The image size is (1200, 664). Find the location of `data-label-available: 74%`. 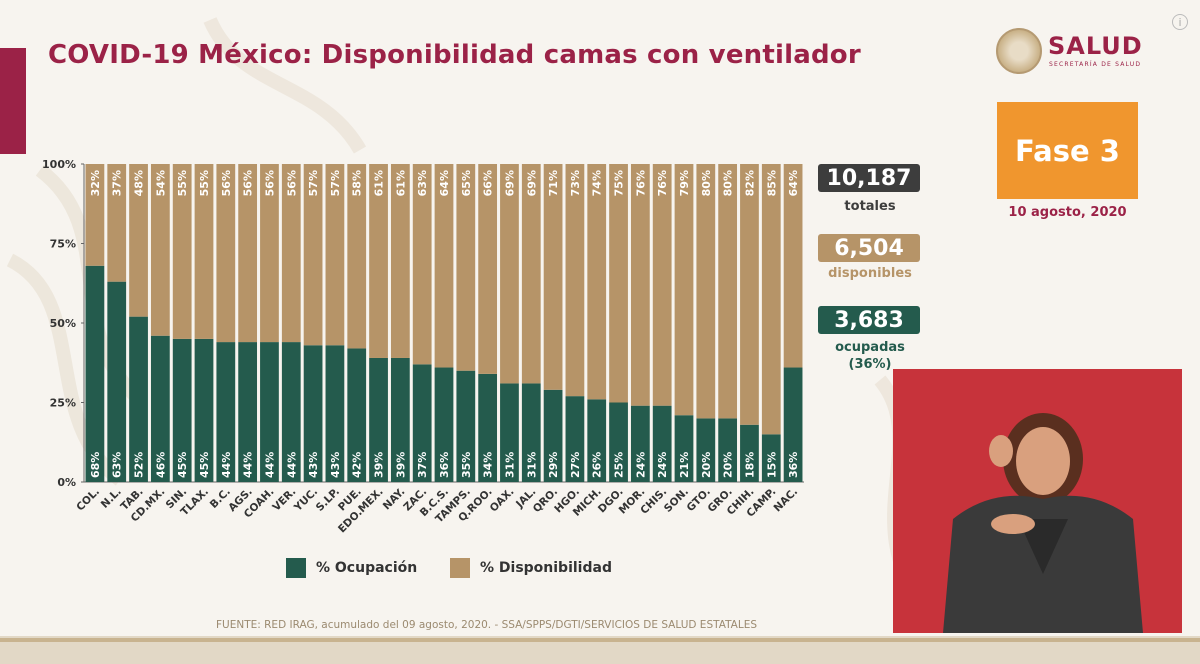

data-label-available: 74% is located at coordinates (597, 183).